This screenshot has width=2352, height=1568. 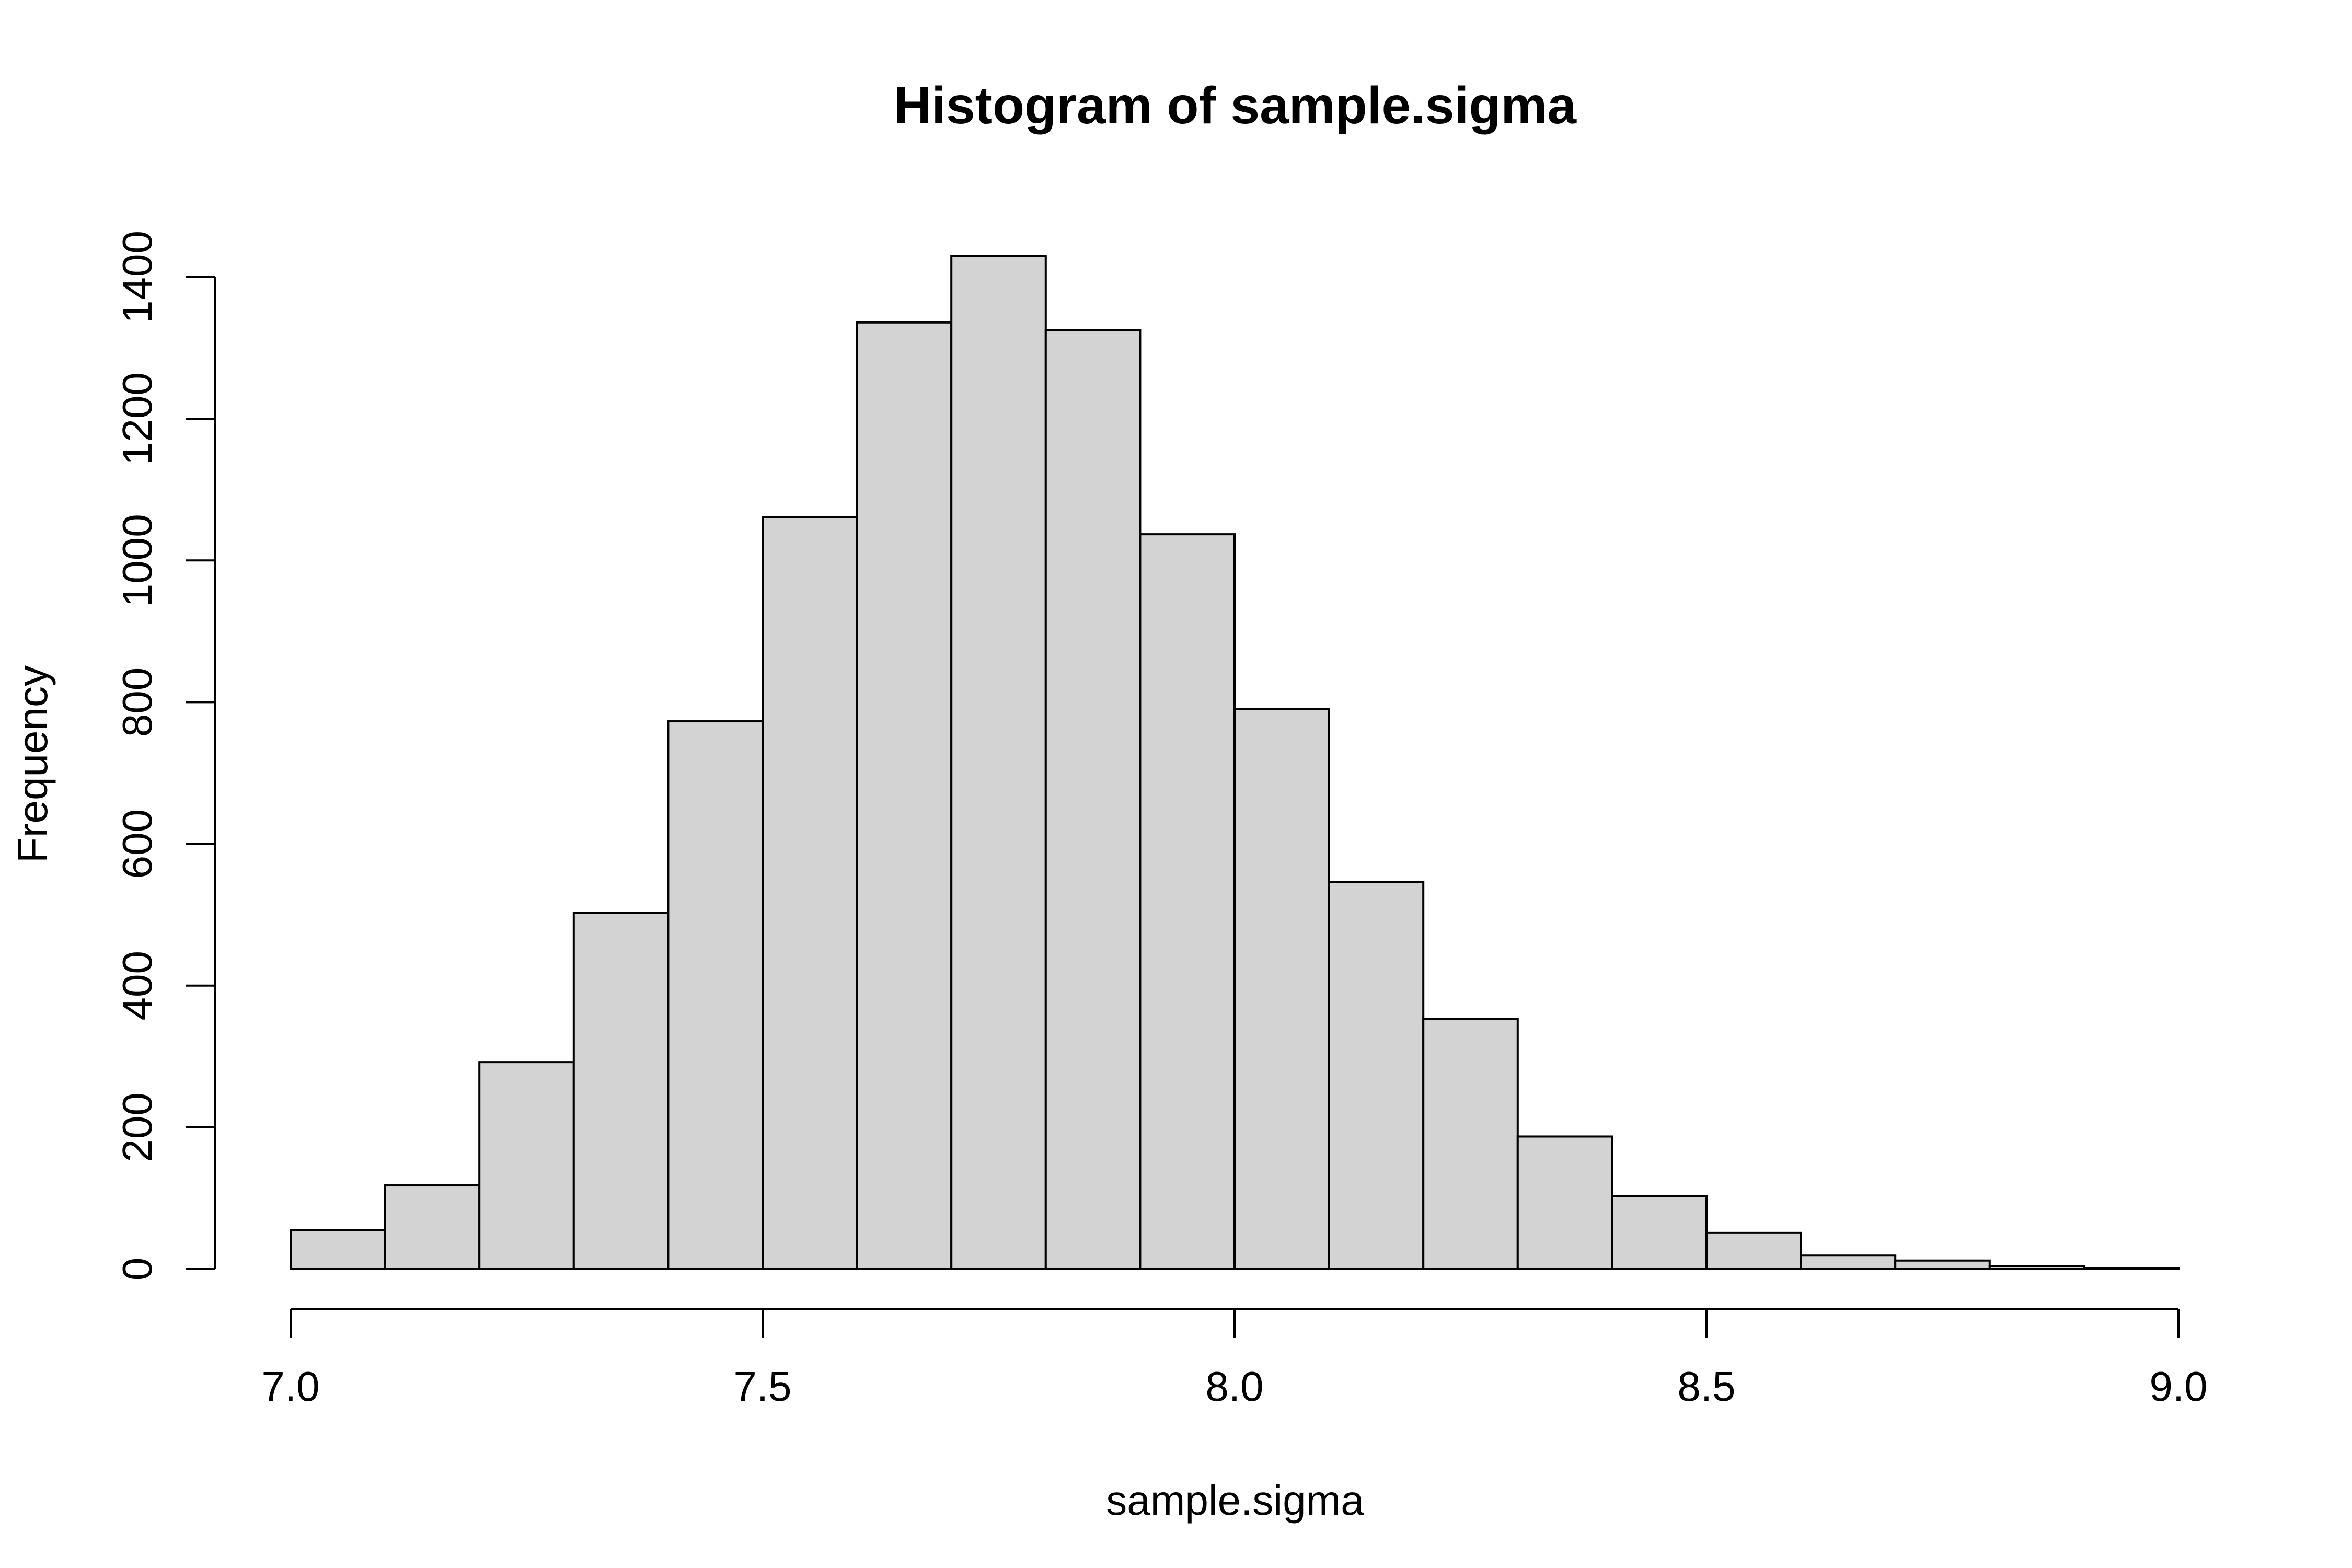 I want to click on x-tick-label: 8.0, so click(x=1234, y=1386).